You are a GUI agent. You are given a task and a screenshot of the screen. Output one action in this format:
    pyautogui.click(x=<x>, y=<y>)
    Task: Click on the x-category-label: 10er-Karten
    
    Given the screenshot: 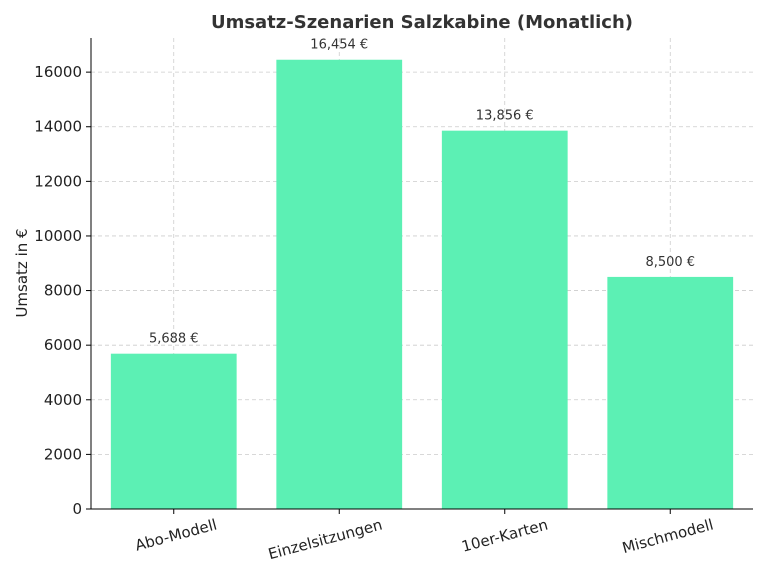 What is the action you would take?
    pyautogui.click(x=505, y=535)
    